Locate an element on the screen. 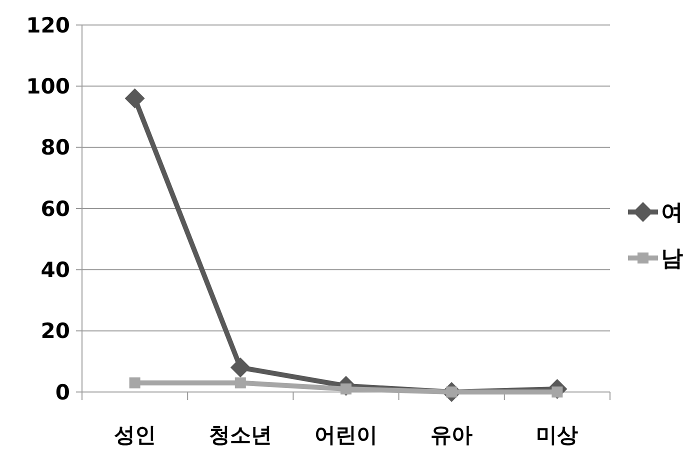 The image size is (700, 466). y-tick-label: 80 is located at coordinates (55, 148).